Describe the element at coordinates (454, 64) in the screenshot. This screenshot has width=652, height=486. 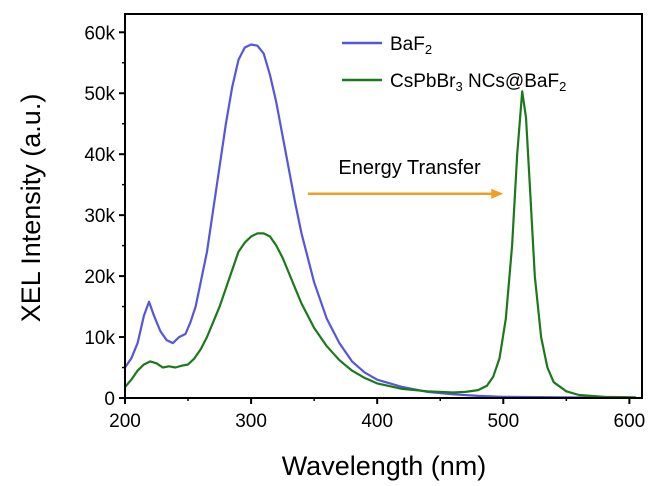
I see `legend: BaF2 CsPbBr3 NCs@BaF2` at that location.